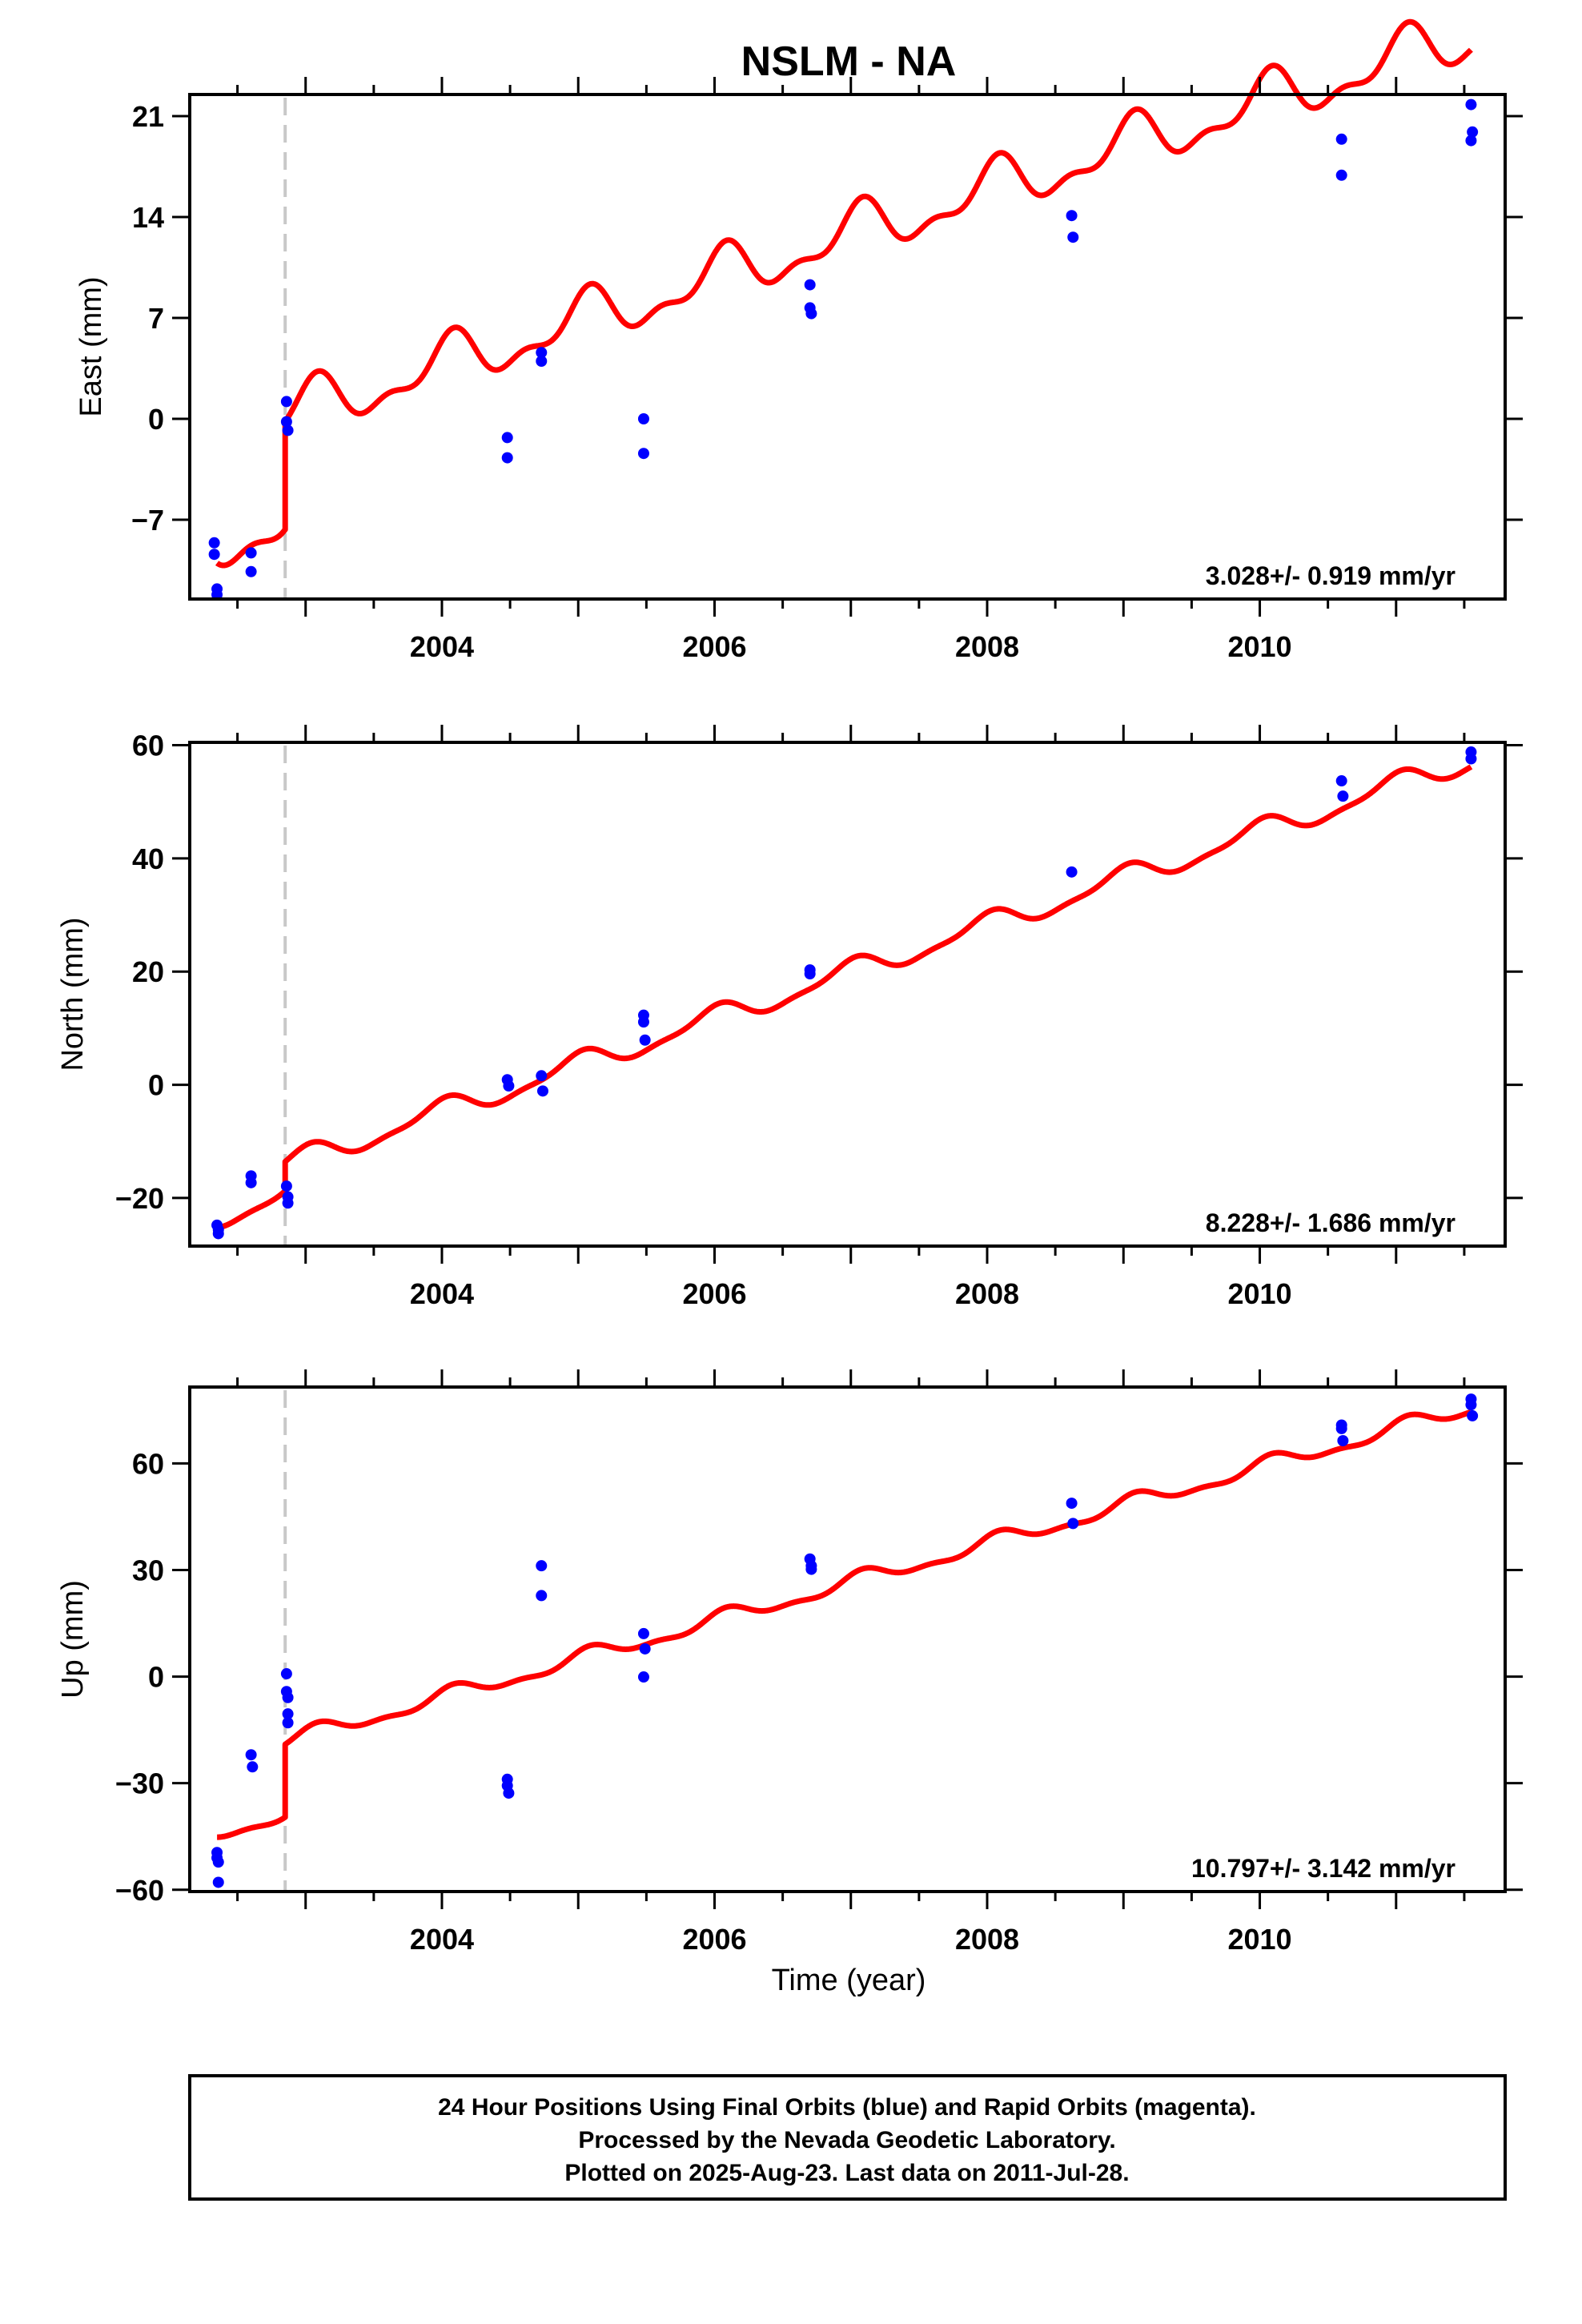  I want to click on north-x-tick-label: 2008, so click(987, 1294).